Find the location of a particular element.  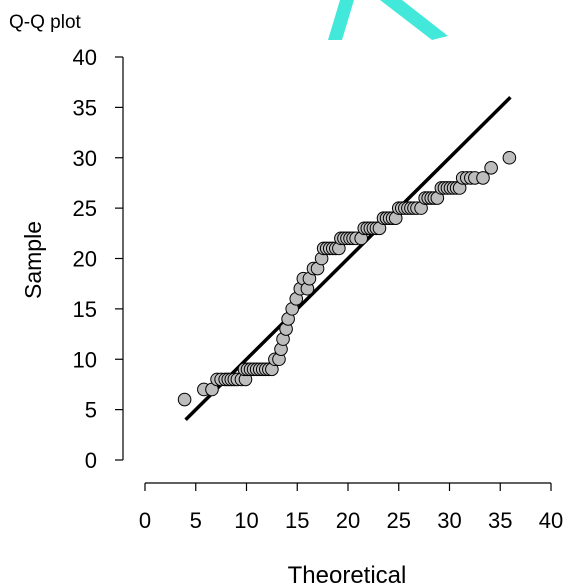

watermark-shape is located at coordinates (388, 20).